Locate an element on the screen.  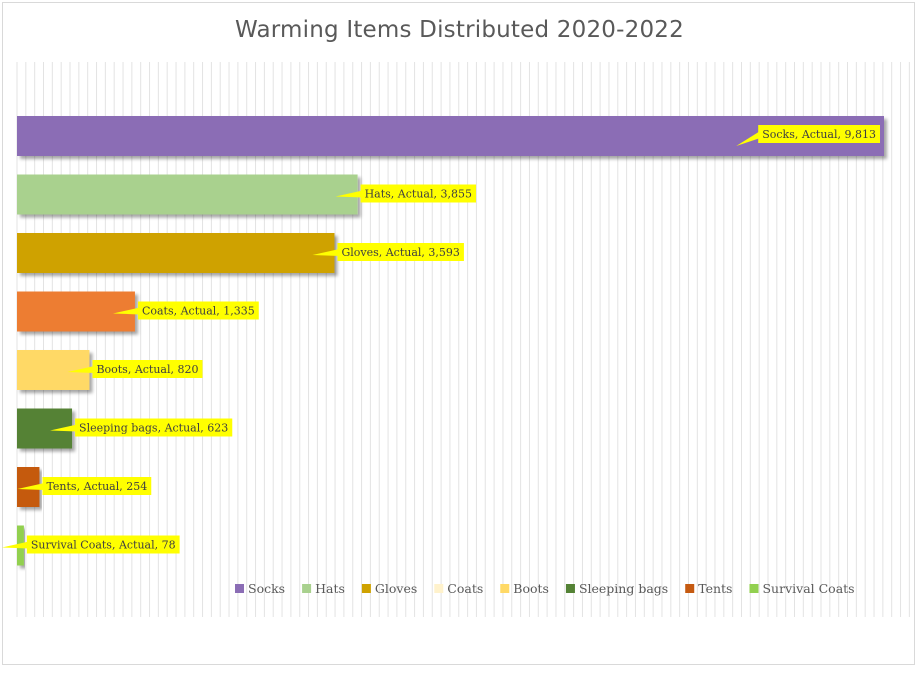
legend-label: Socks is located at coordinates (266, 588).